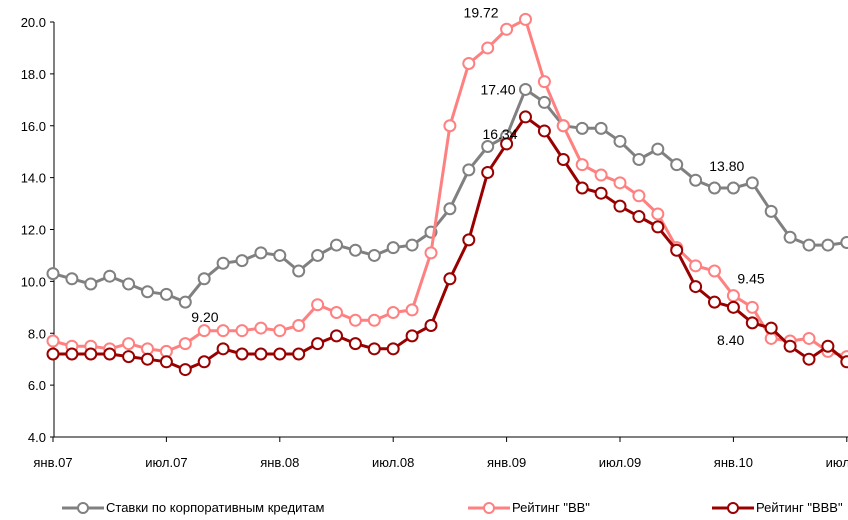 This screenshot has width=848, height=520. I want to click on legend-swatch-corporate-loans, so click(83, 507).